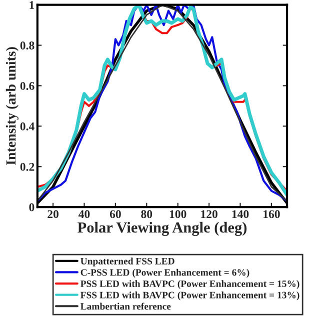  What do you see at coordinates (127, 262) in the screenshot?
I see `legend-label: Unpatterned FSS LED` at bounding box center [127, 262].